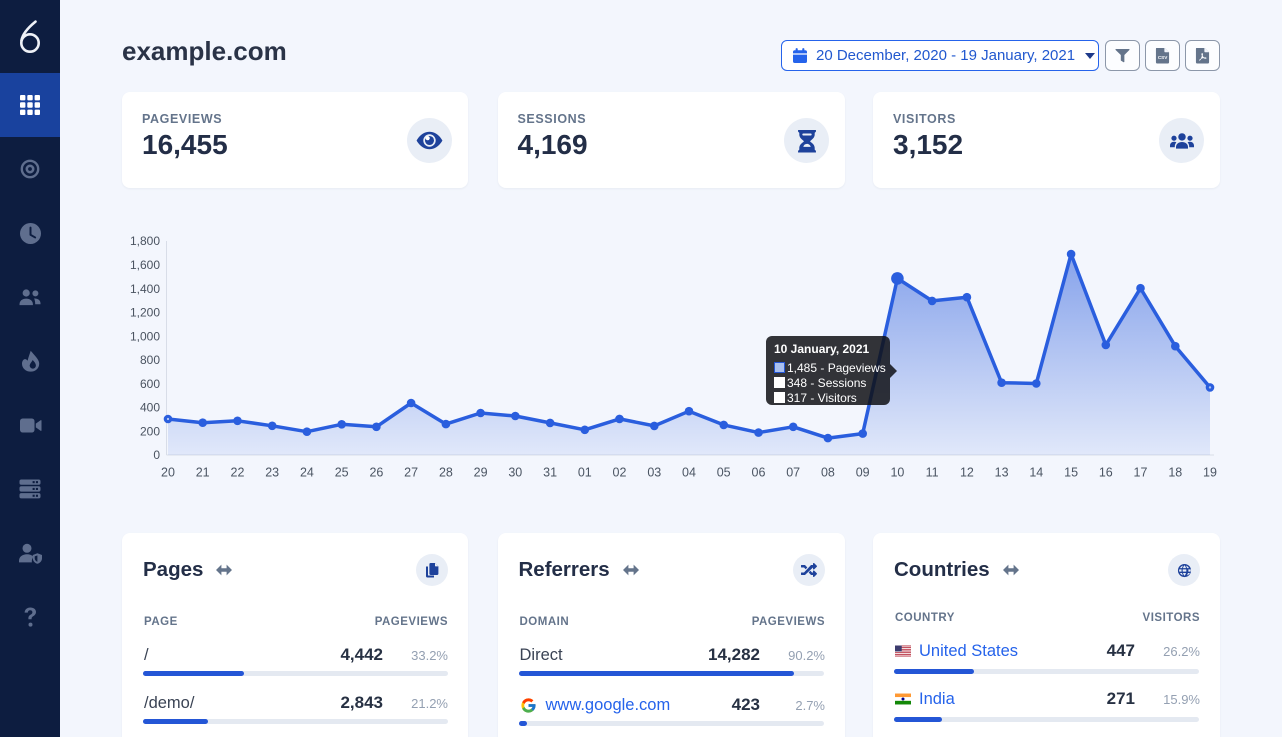  I want to click on svg-text: 1,000, so click(145, 336).